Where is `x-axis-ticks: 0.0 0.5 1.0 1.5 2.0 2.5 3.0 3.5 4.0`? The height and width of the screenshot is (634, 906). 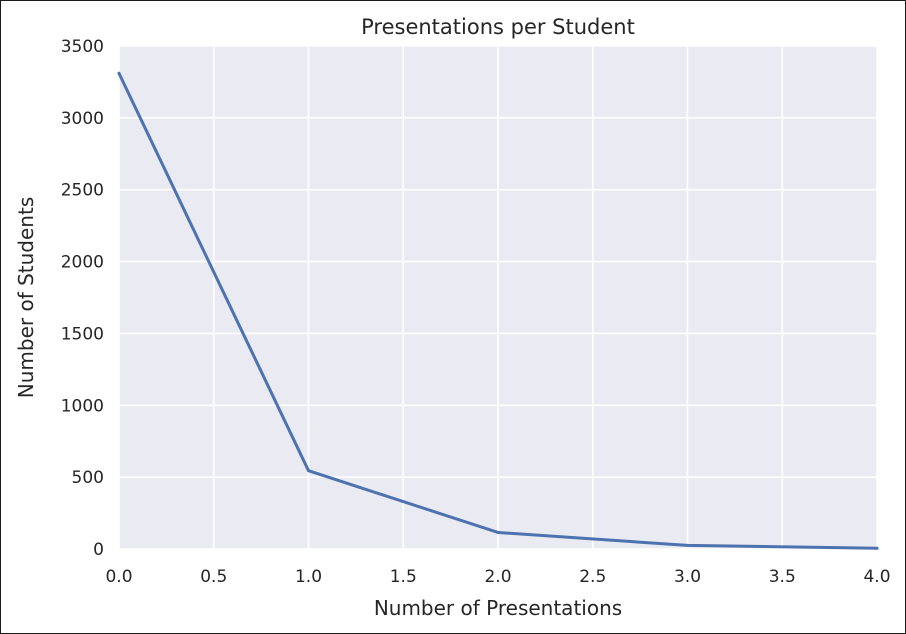
x-axis-ticks: 0.0 0.5 1.0 1.5 2.0 2.5 3.0 3.5 4.0 is located at coordinates (497, 577).